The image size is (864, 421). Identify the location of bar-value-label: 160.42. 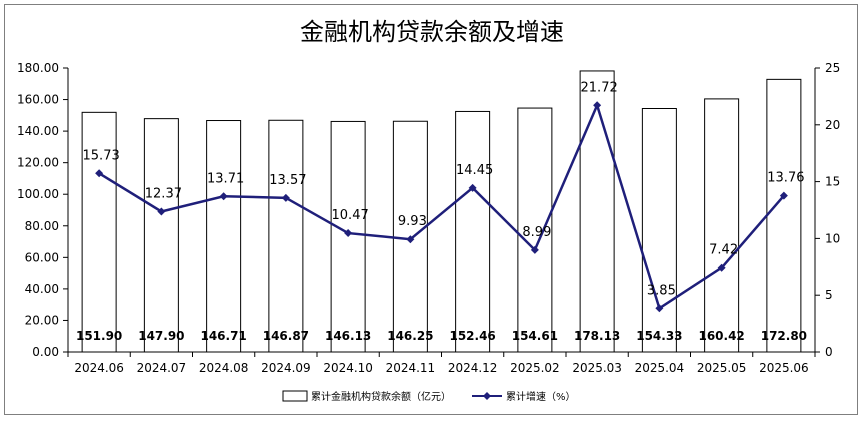
(721, 336).